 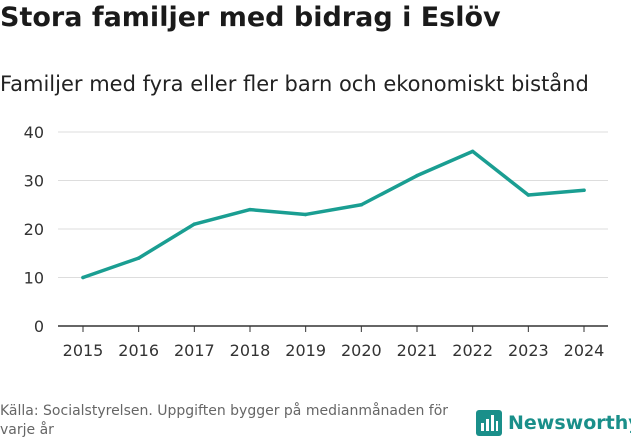 What do you see at coordinates (250, 17) in the screenshot?
I see `chart-title: Stora familjer med bidrag i Eslöv` at bounding box center [250, 17].